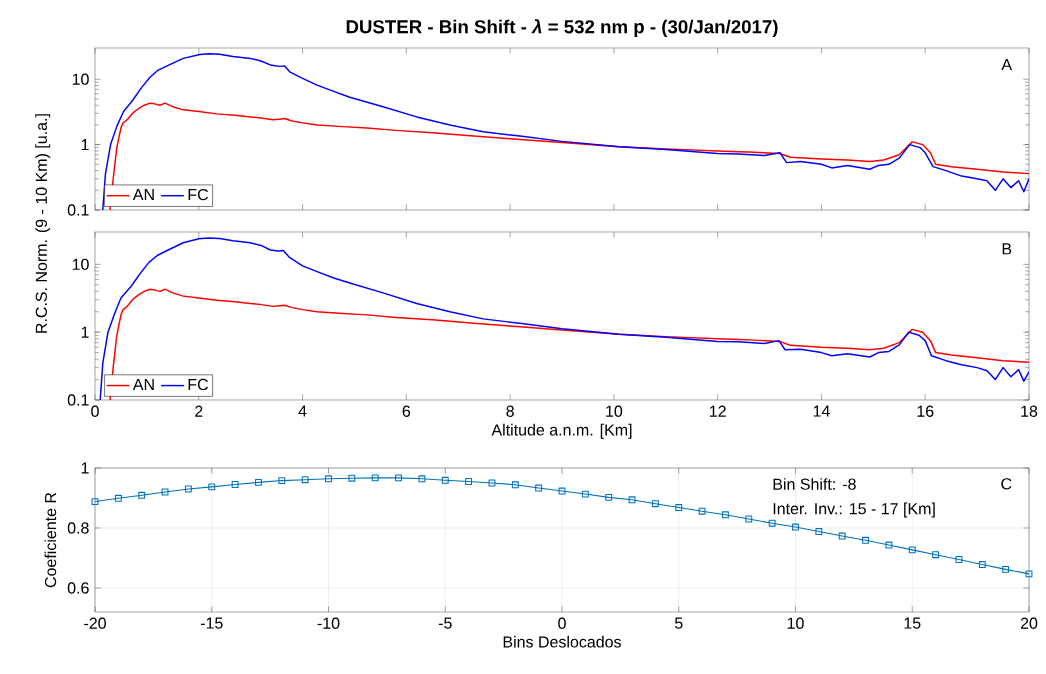 The height and width of the screenshot is (674, 1046). Describe the element at coordinates (1007, 65) in the screenshot. I see `annotation: A` at that location.